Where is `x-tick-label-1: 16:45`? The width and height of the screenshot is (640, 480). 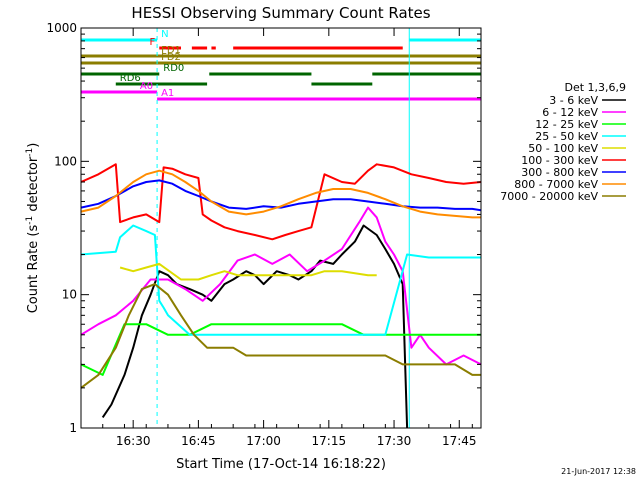
x-tick-label-1: 16:45 is located at coordinates (198, 441).